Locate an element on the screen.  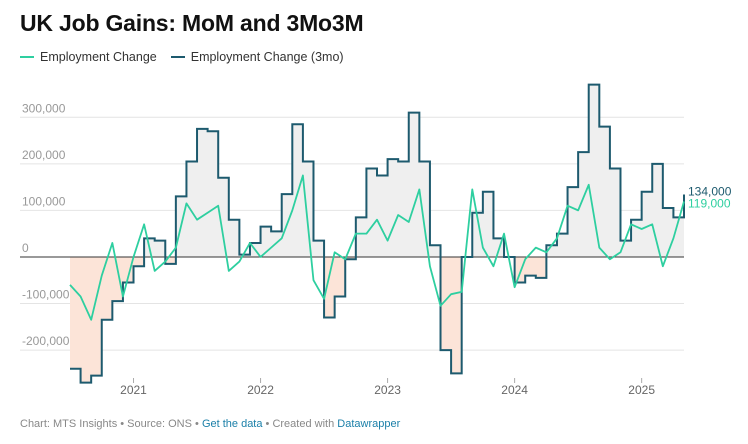
chart-title: UK Job Gains: MoM and 3Mo3M is located at coordinates (192, 23).